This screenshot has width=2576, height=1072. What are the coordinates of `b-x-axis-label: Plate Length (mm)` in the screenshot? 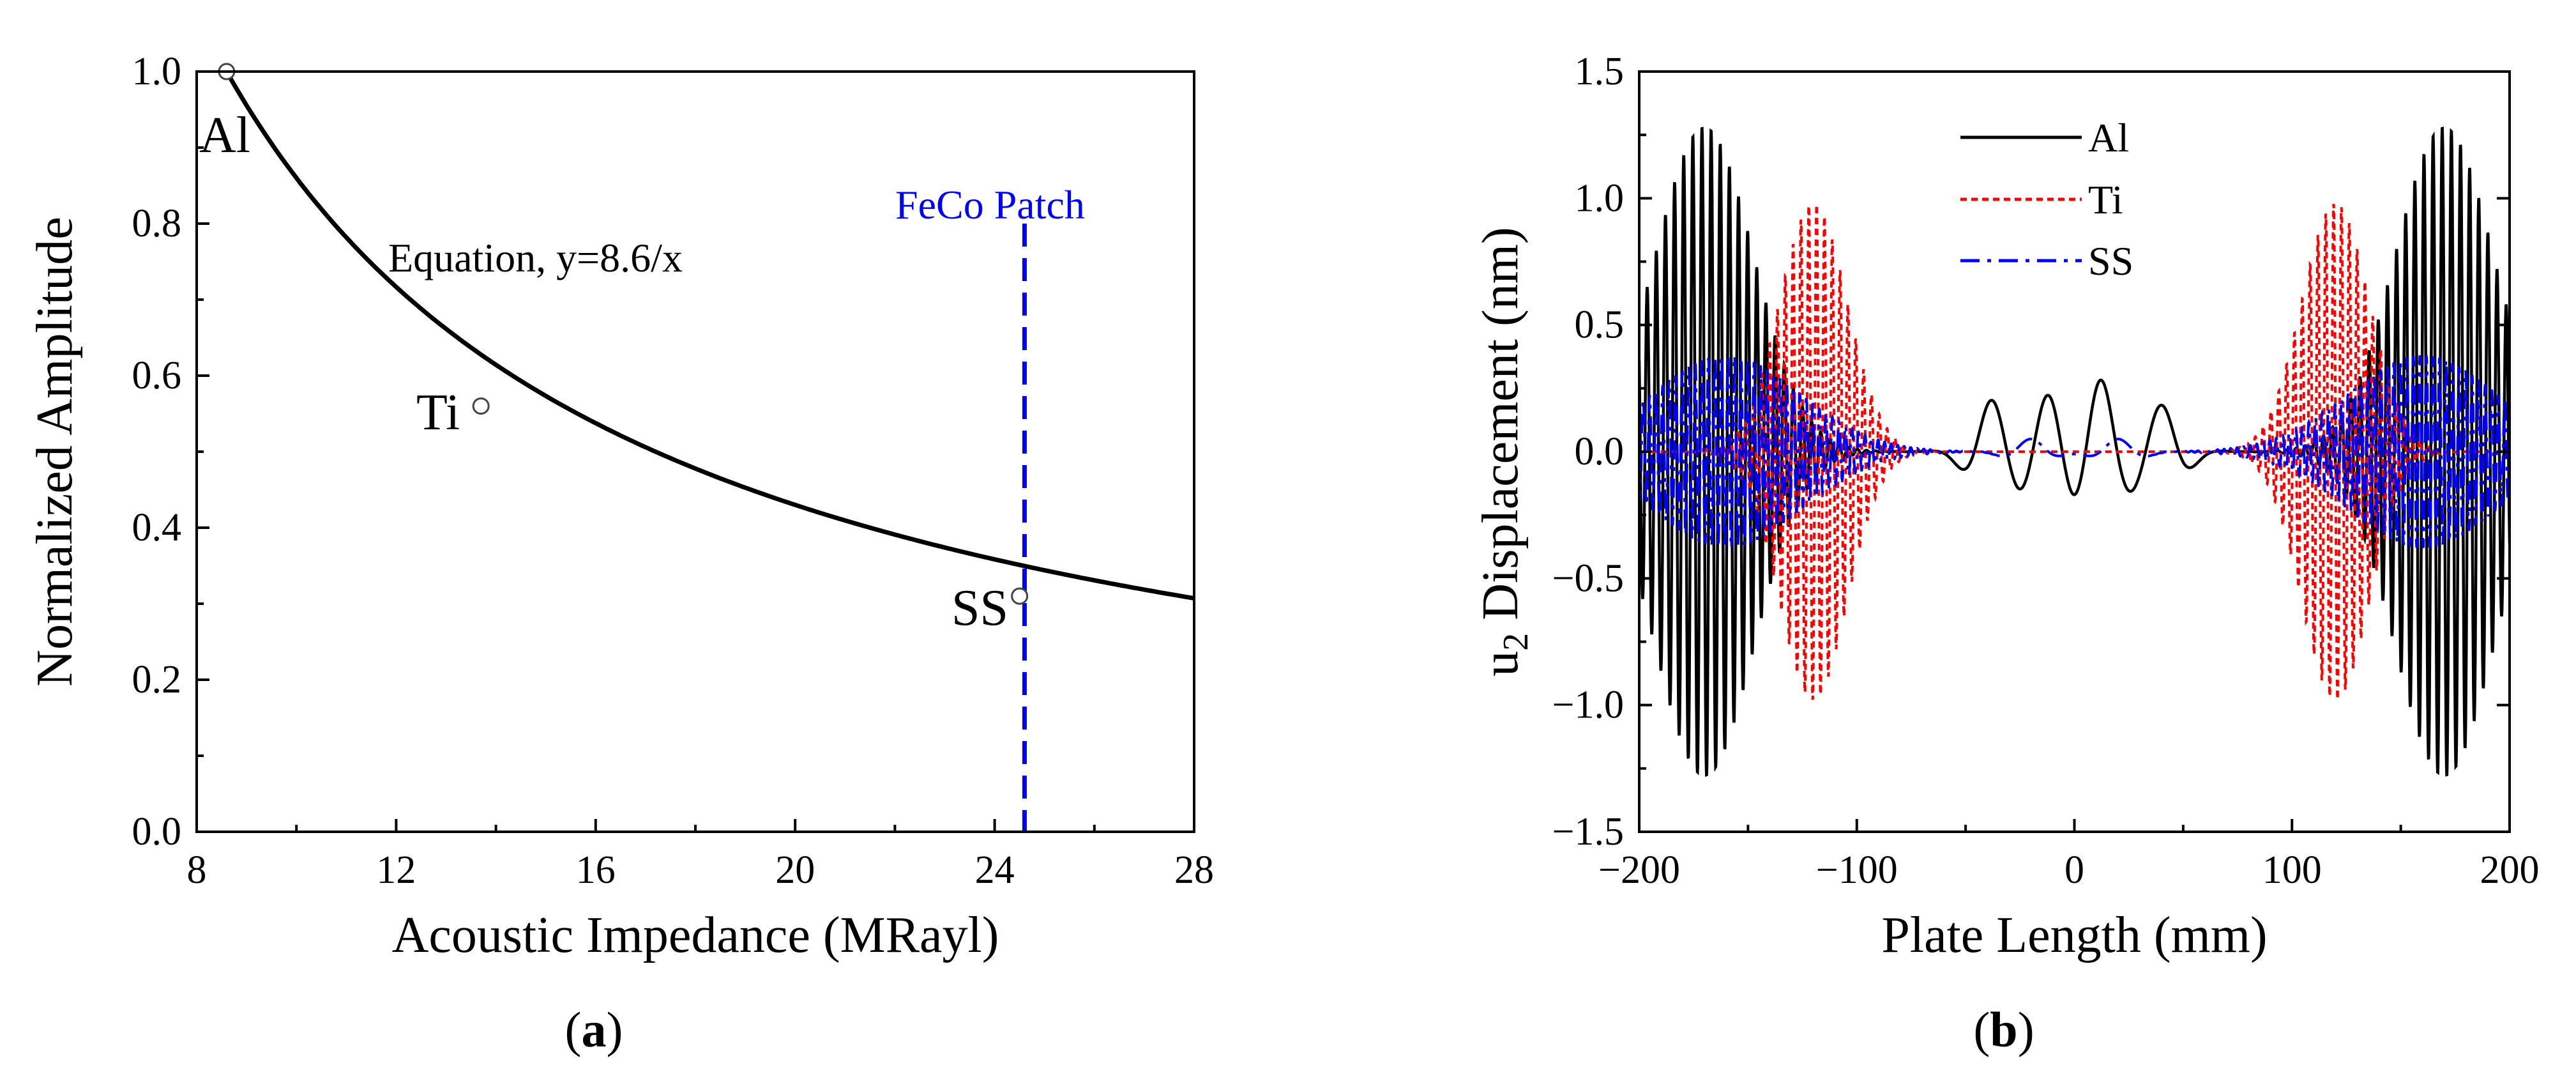 It's located at (2074, 935).